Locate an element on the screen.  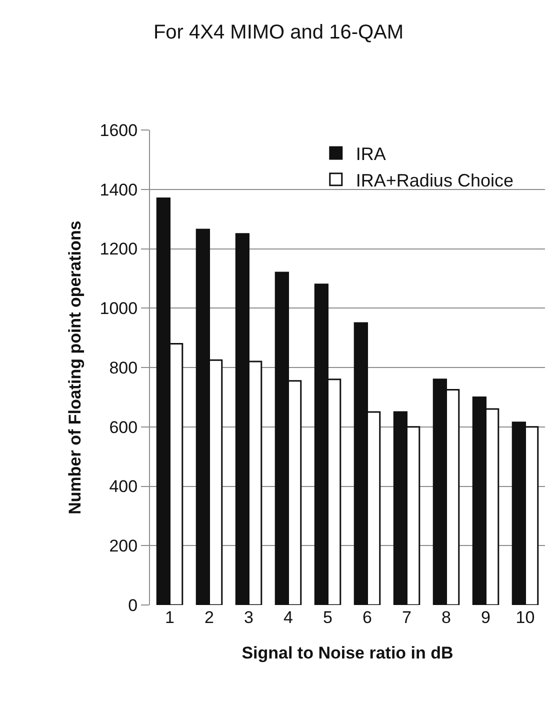
y-tick-label: 600 is located at coordinates (123, 427).